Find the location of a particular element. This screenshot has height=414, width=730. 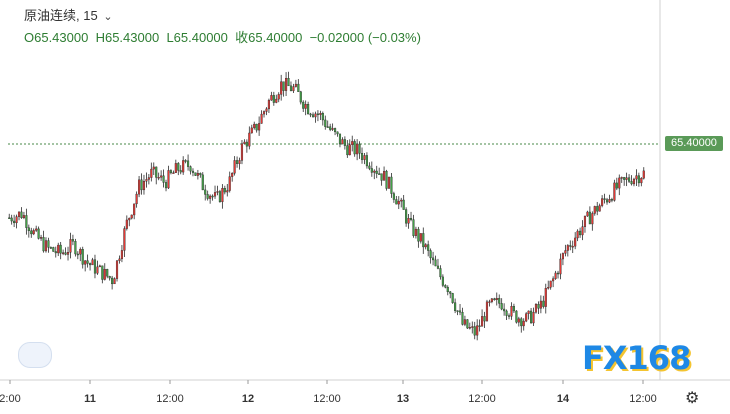

chevron-down-icon: ⌄ is located at coordinates (108, 17).